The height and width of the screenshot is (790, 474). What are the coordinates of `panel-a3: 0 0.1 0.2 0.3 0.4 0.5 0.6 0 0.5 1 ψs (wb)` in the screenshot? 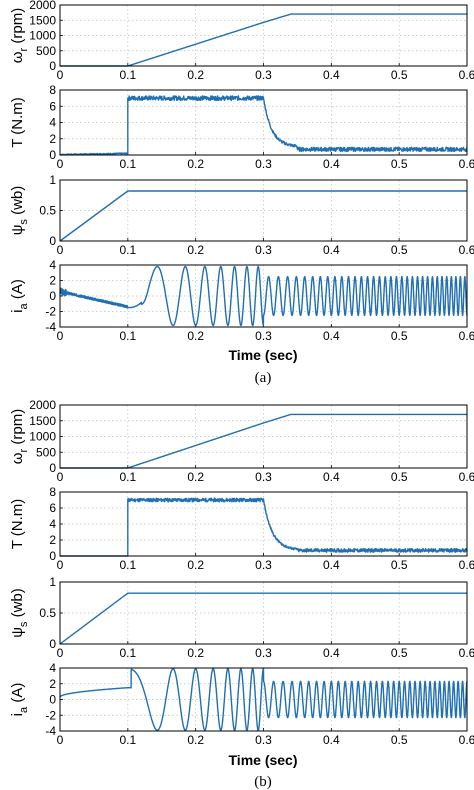 It's located at (241, 215).